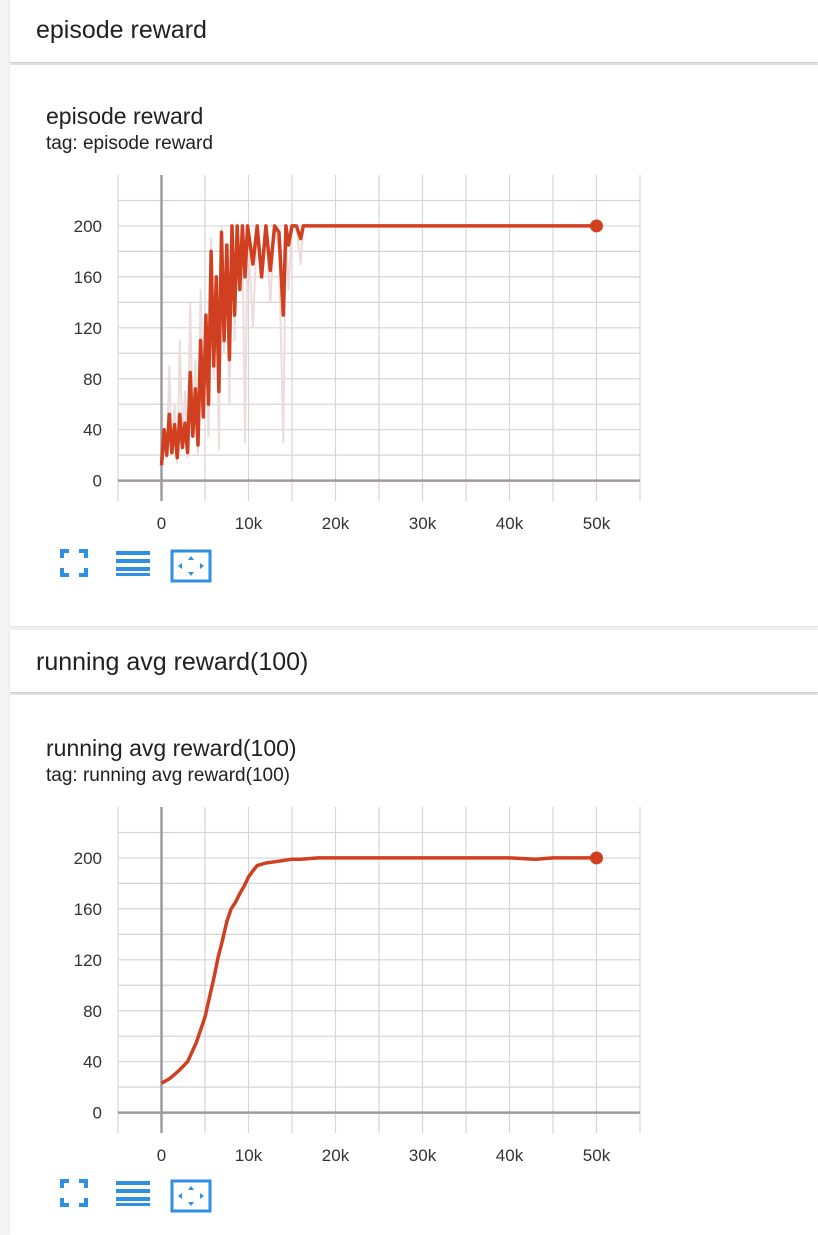  I want to click on section-header-title: episode reward, so click(121, 30).